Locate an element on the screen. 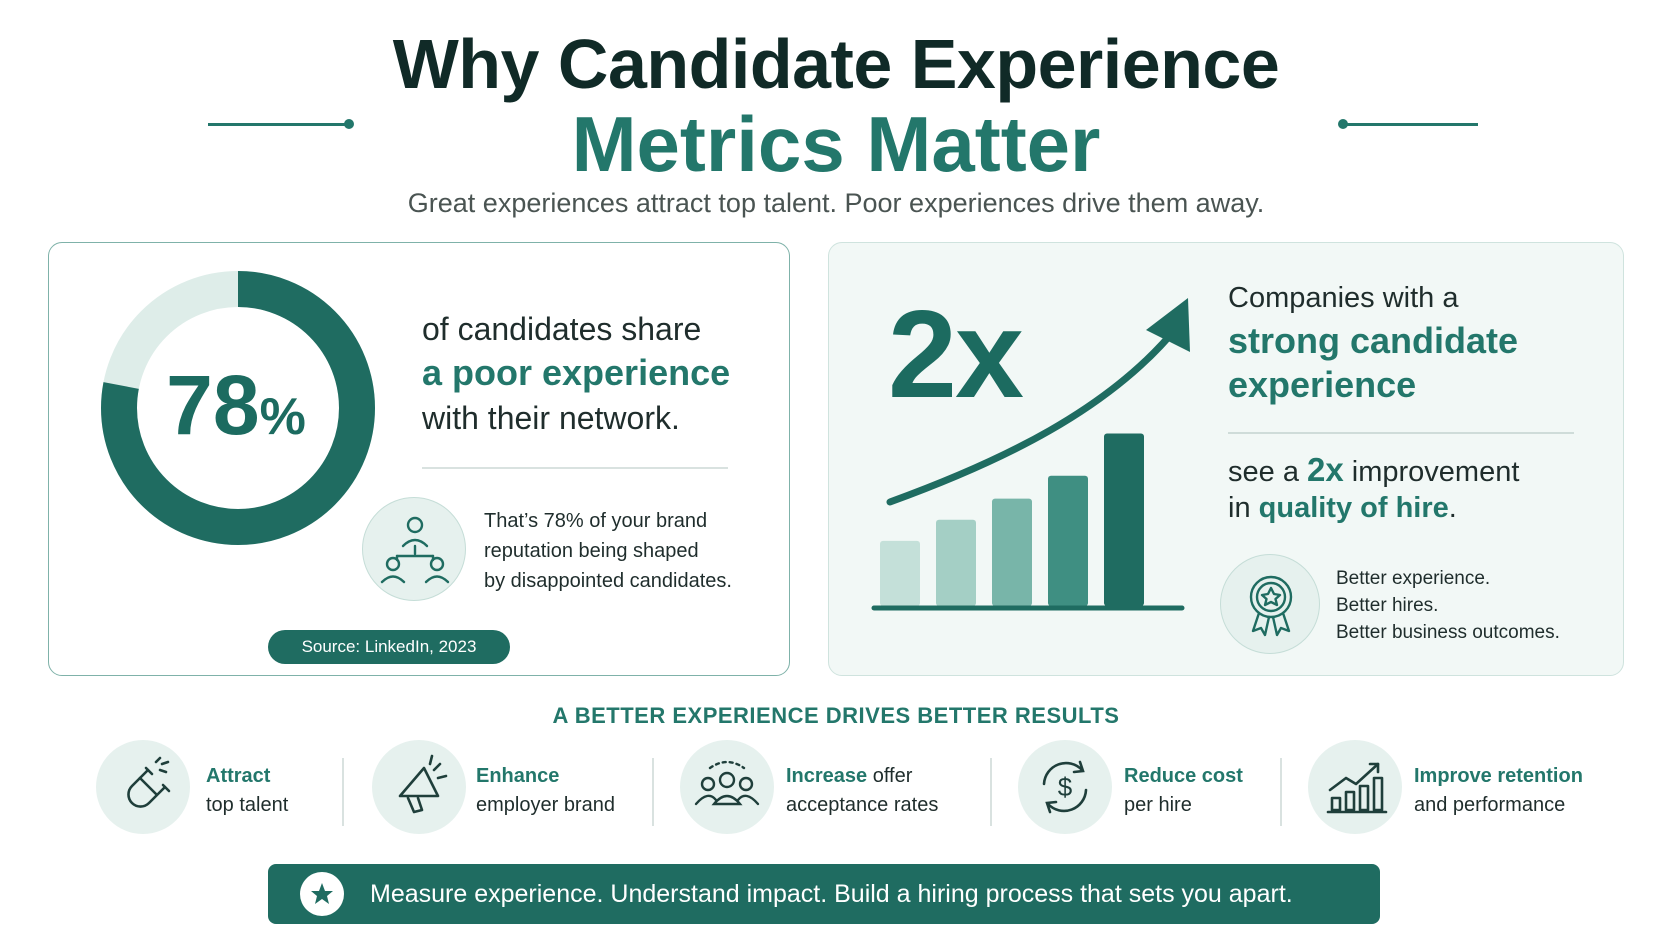 Image resolution: width=1672 pixels, height=941 pixels. result-icon-circle-reduce: $ is located at coordinates (1065, 787).